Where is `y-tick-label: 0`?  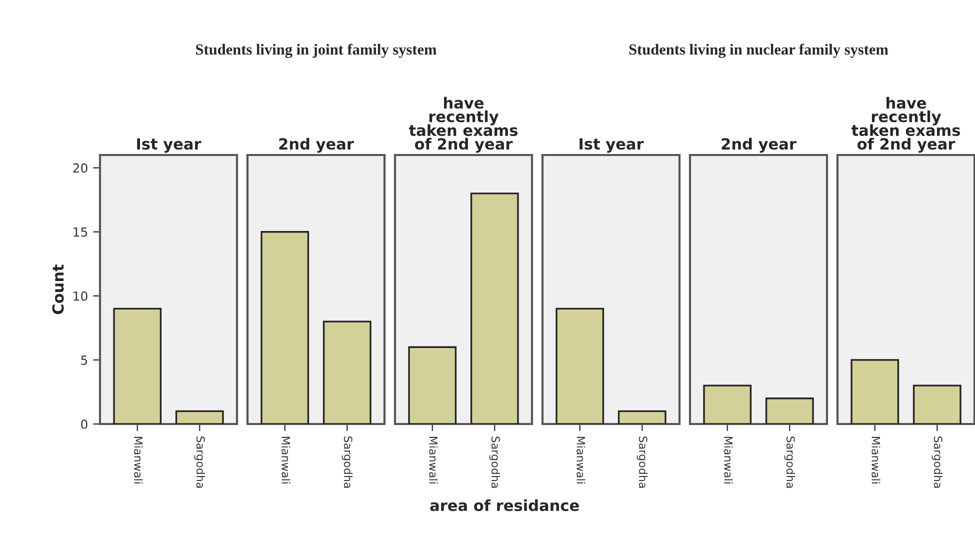
y-tick-label: 0 is located at coordinates (84, 424).